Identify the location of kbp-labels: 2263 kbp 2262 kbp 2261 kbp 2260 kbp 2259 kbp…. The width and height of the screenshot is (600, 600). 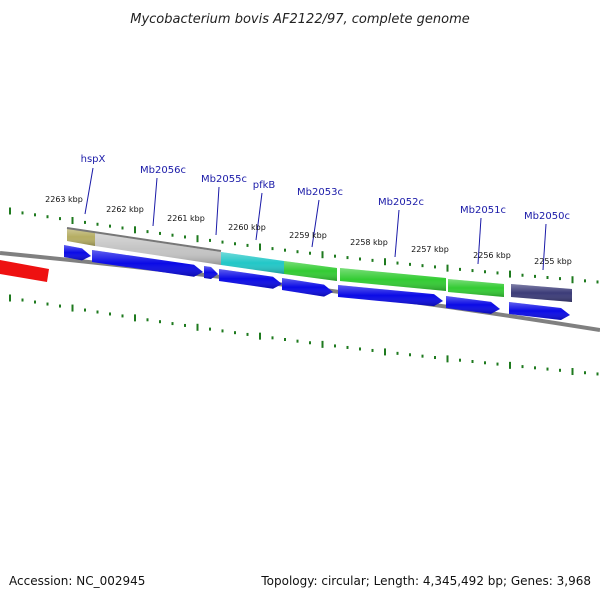
(308, 230).